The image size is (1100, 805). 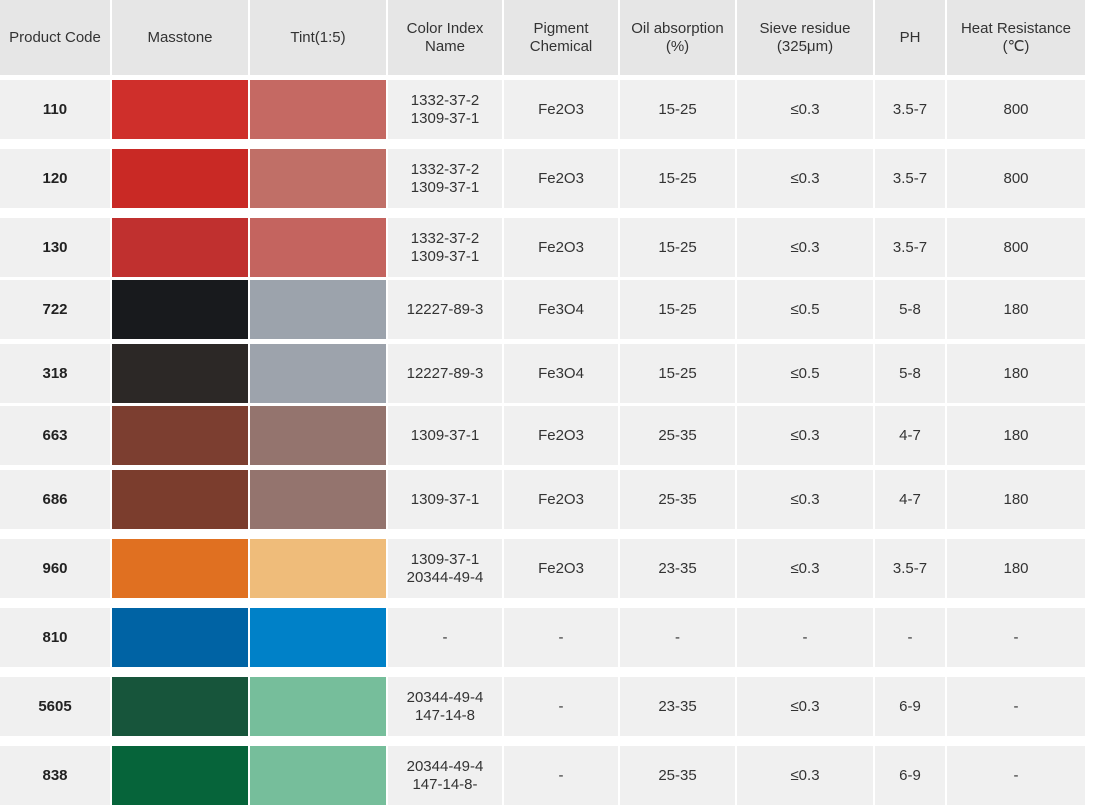 What do you see at coordinates (805, 373) in the screenshot?
I see `sieve-residue-cell: ≤0.5` at bounding box center [805, 373].